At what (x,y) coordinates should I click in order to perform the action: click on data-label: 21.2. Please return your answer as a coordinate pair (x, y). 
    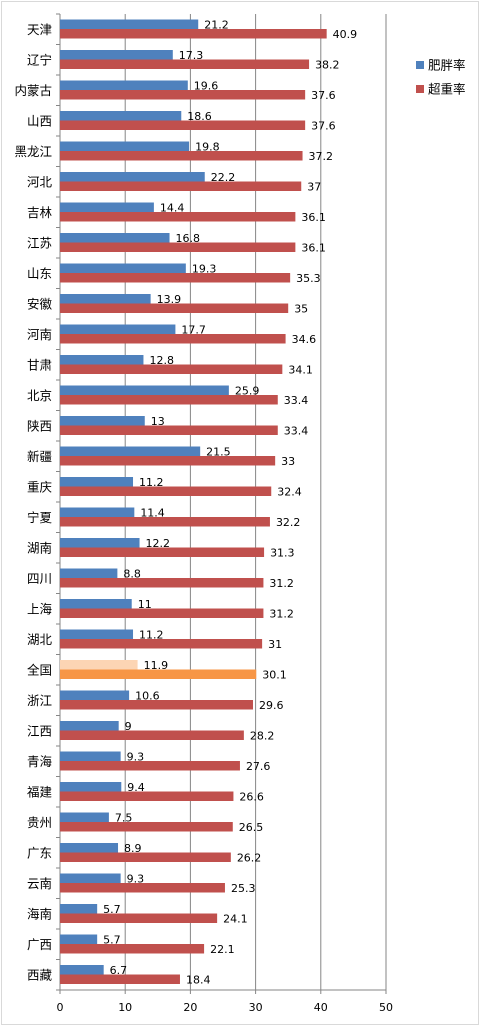
    Looking at the image, I should click on (216, 24).